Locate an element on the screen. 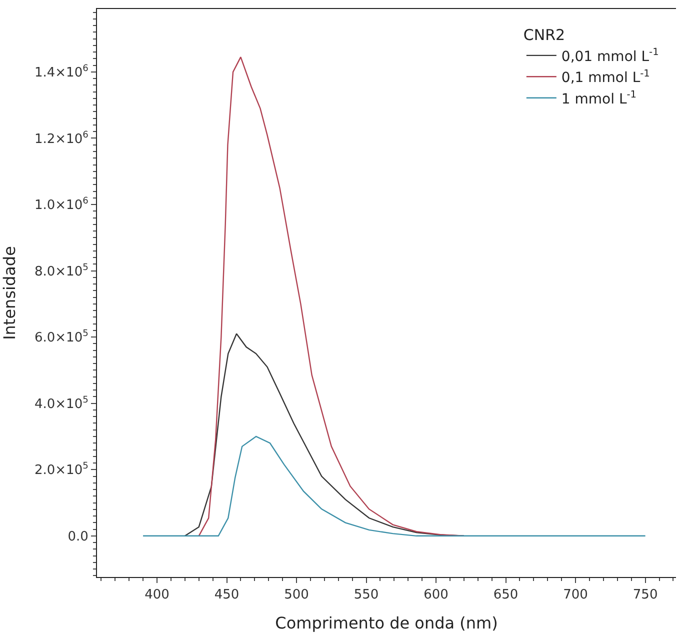 The height and width of the screenshot is (637, 684). legend-label: 0,1 mmol L$^{-1}$ is located at coordinates (605, 77).